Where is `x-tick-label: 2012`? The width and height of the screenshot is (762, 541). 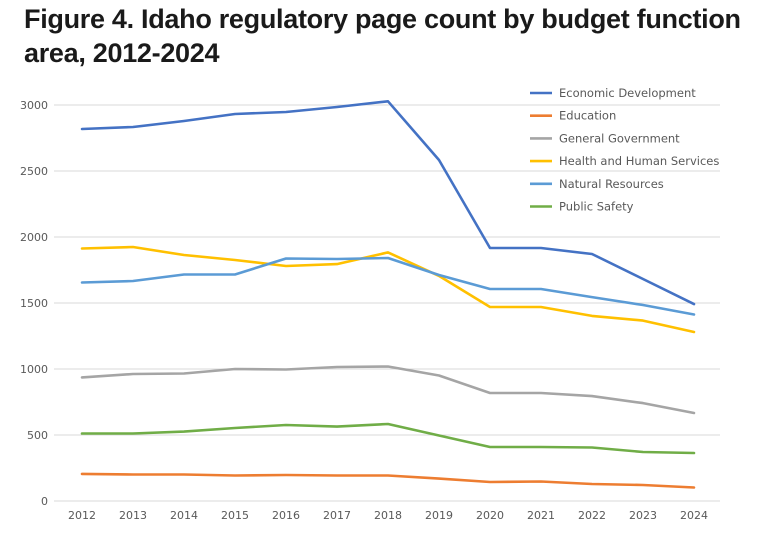
x-tick-label: 2012 is located at coordinates (82, 515).